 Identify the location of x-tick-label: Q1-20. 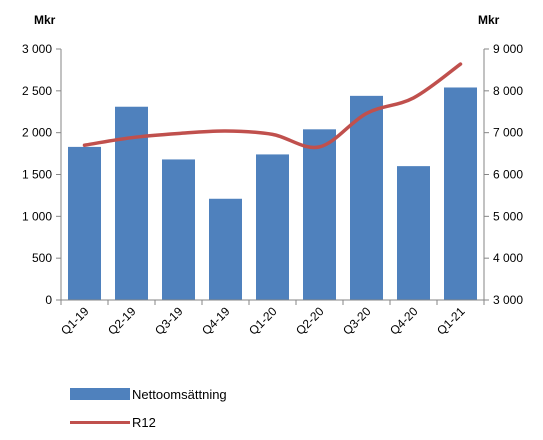
(263, 321).